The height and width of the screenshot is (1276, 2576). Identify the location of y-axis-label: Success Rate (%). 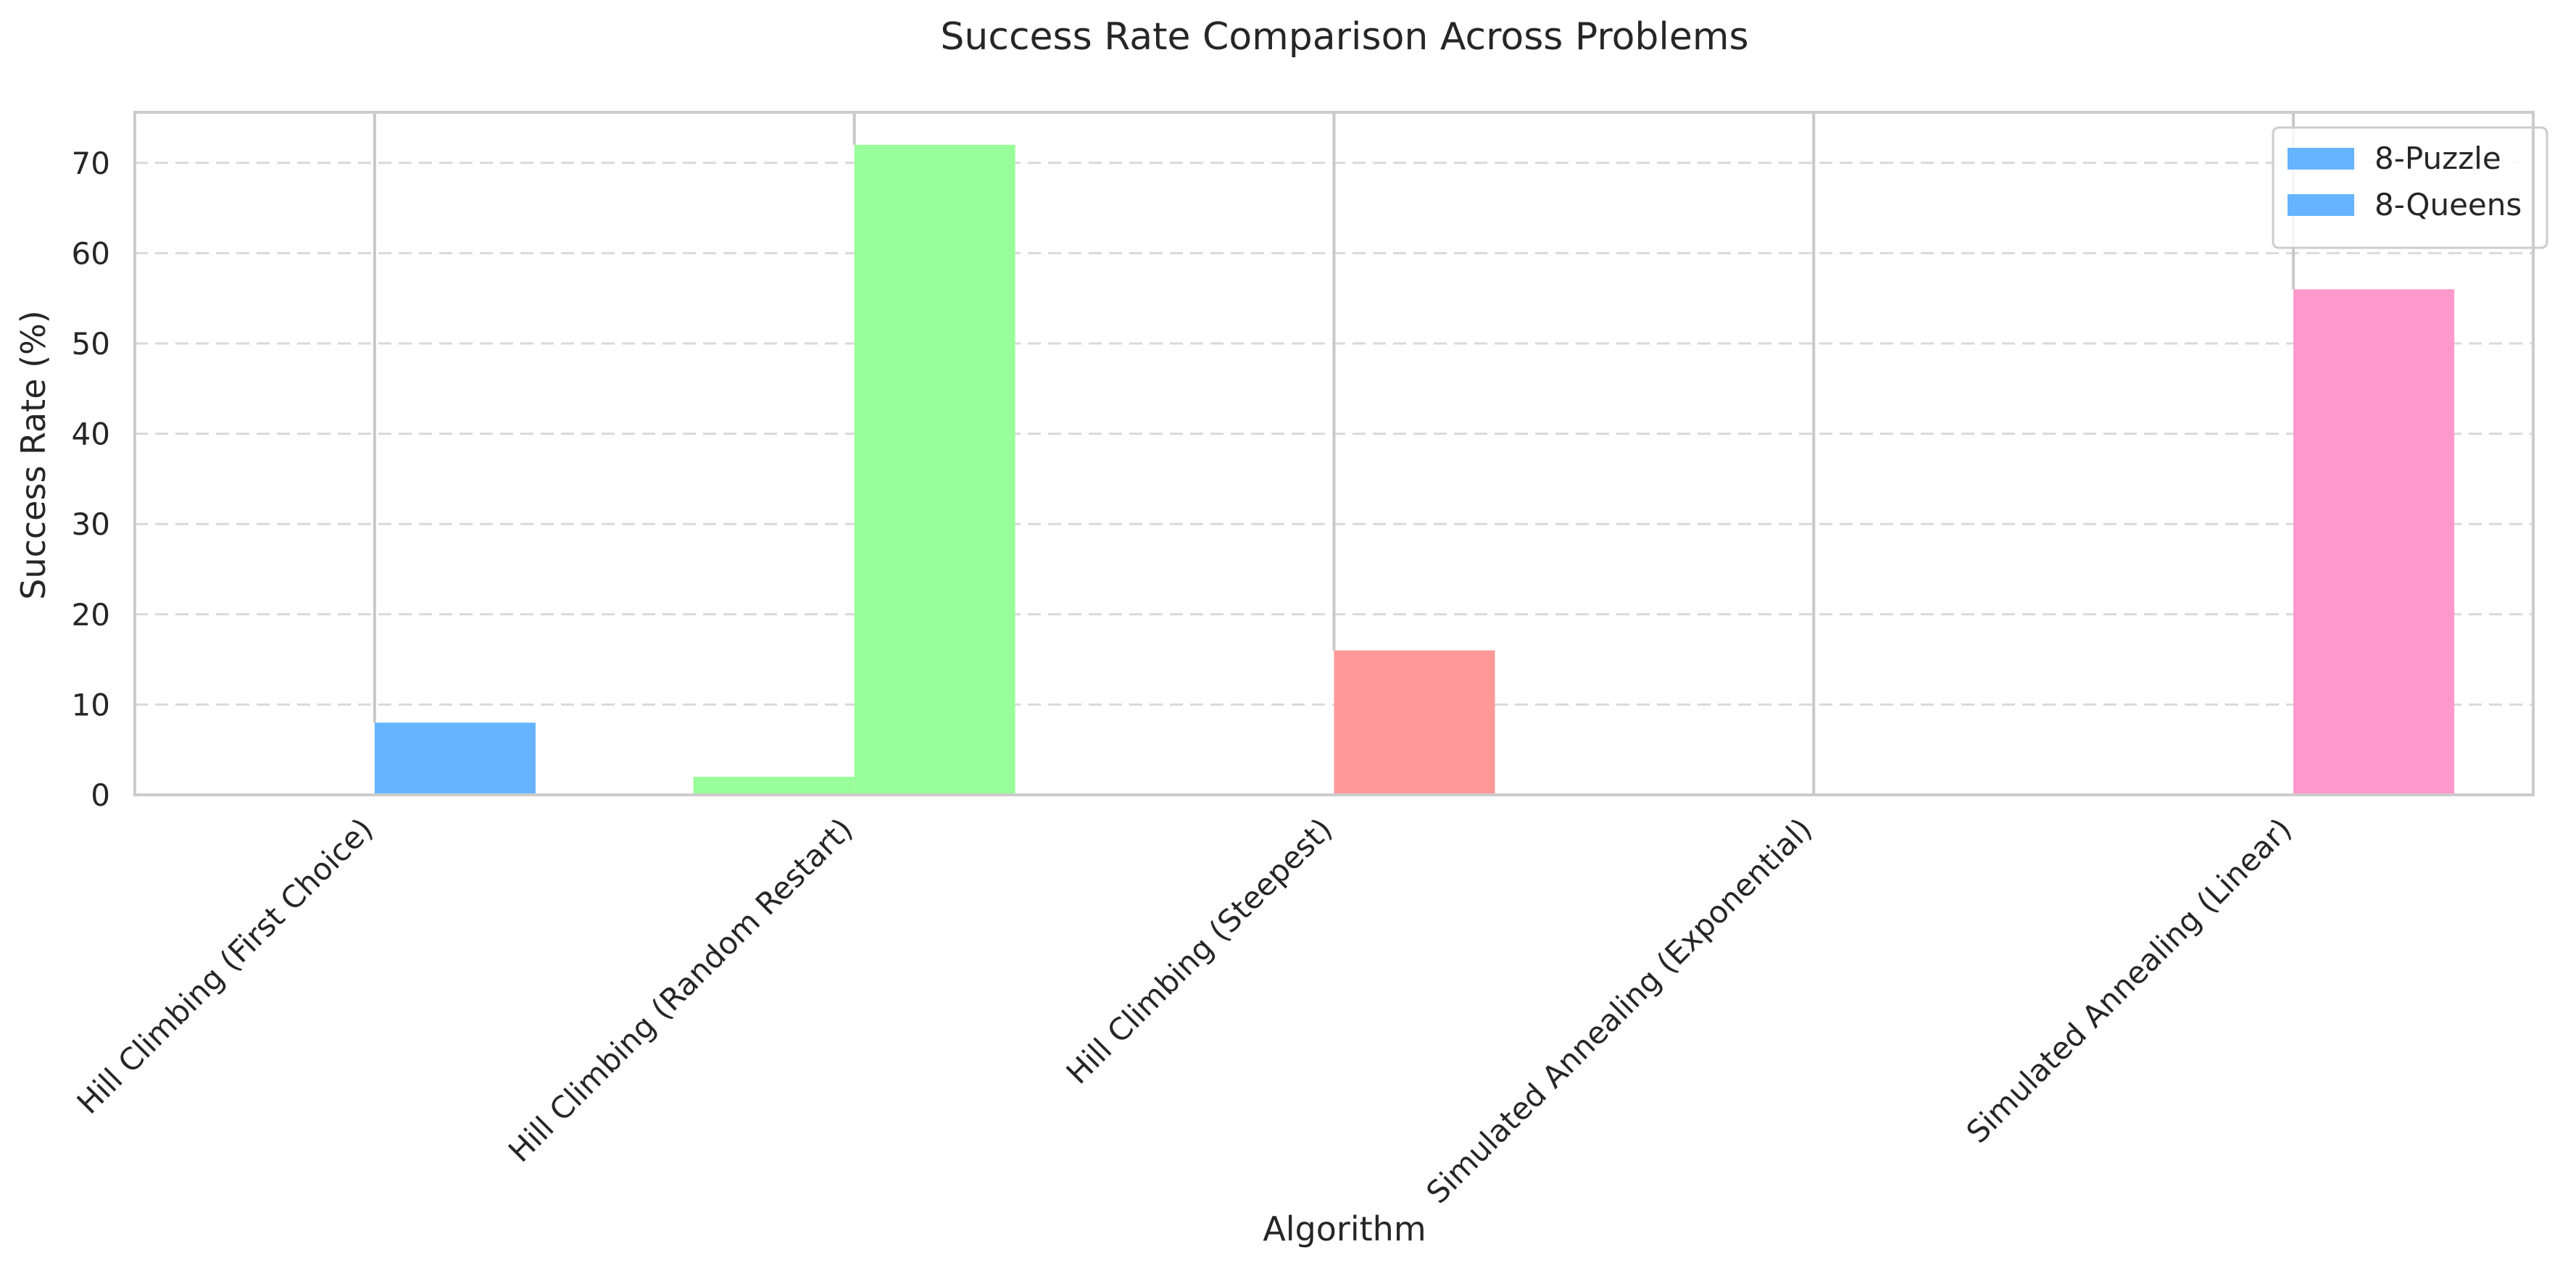
(33, 455).